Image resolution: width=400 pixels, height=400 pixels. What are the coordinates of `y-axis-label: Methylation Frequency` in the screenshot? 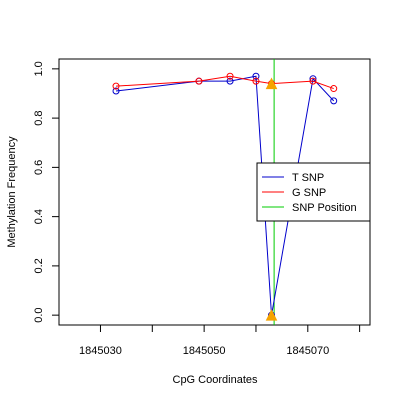 It's located at (12, 192).